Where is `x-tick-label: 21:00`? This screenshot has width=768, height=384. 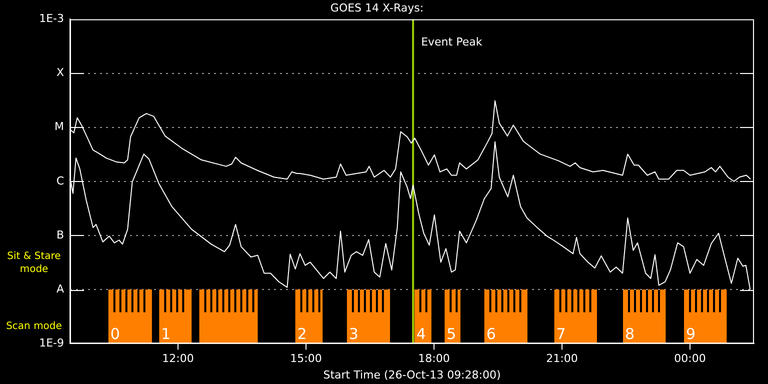 x-tick-label: 21:00 is located at coordinates (562, 359).